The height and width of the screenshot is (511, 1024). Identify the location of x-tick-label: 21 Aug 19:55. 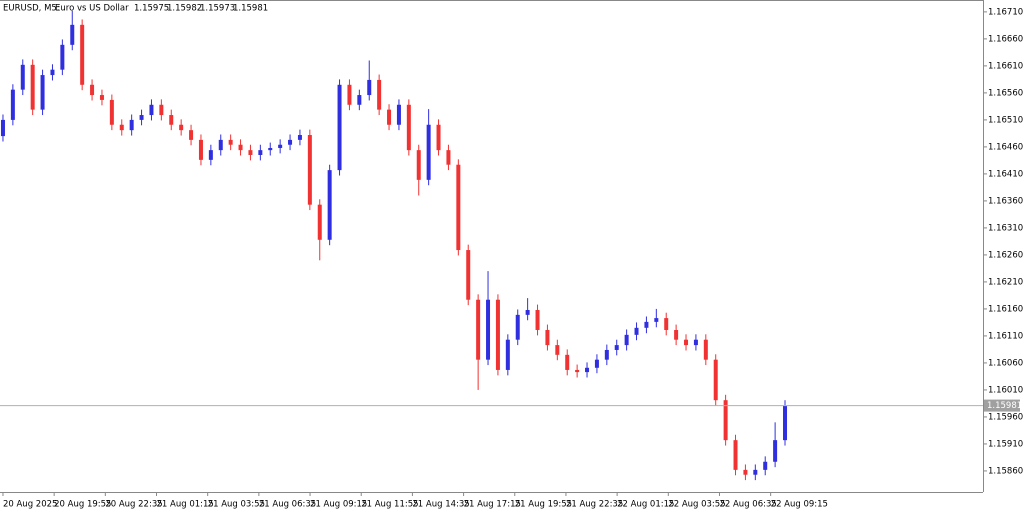
(543, 505).